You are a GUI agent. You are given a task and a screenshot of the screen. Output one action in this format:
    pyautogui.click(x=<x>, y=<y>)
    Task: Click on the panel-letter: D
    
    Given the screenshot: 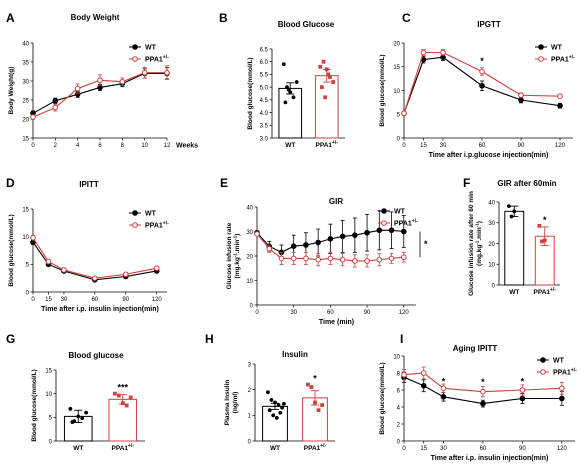 What is the action you would take?
    pyautogui.click(x=10, y=183)
    